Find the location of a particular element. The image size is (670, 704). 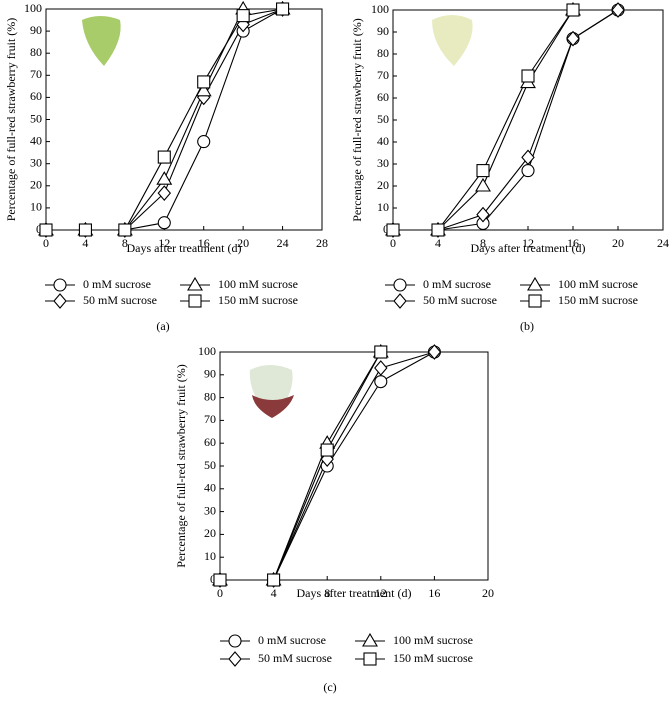

strawberry-red-tip is located at coordinates (273, 406).